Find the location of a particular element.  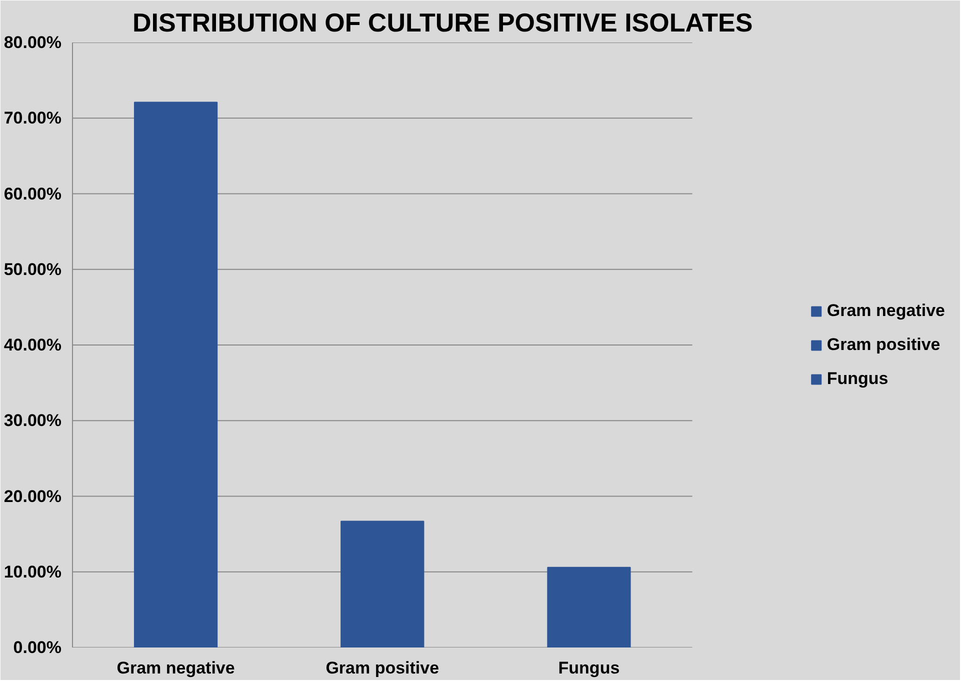

x-tick-label: Gram positive is located at coordinates (383, 668).